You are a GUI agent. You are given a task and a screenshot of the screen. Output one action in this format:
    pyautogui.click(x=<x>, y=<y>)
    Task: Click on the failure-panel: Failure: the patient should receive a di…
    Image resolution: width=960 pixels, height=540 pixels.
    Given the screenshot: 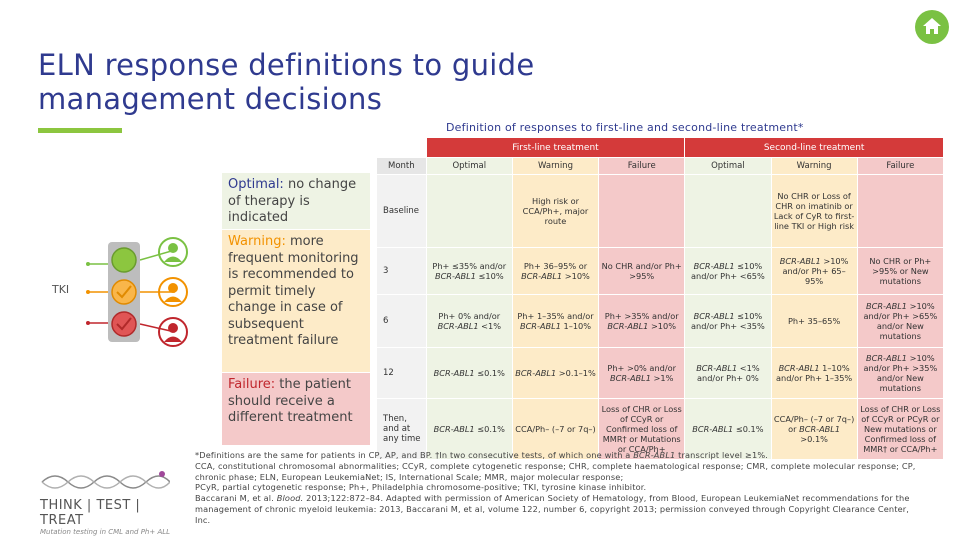 What is the action you would take?
    pyautogui.click(x=296, y=409)
    